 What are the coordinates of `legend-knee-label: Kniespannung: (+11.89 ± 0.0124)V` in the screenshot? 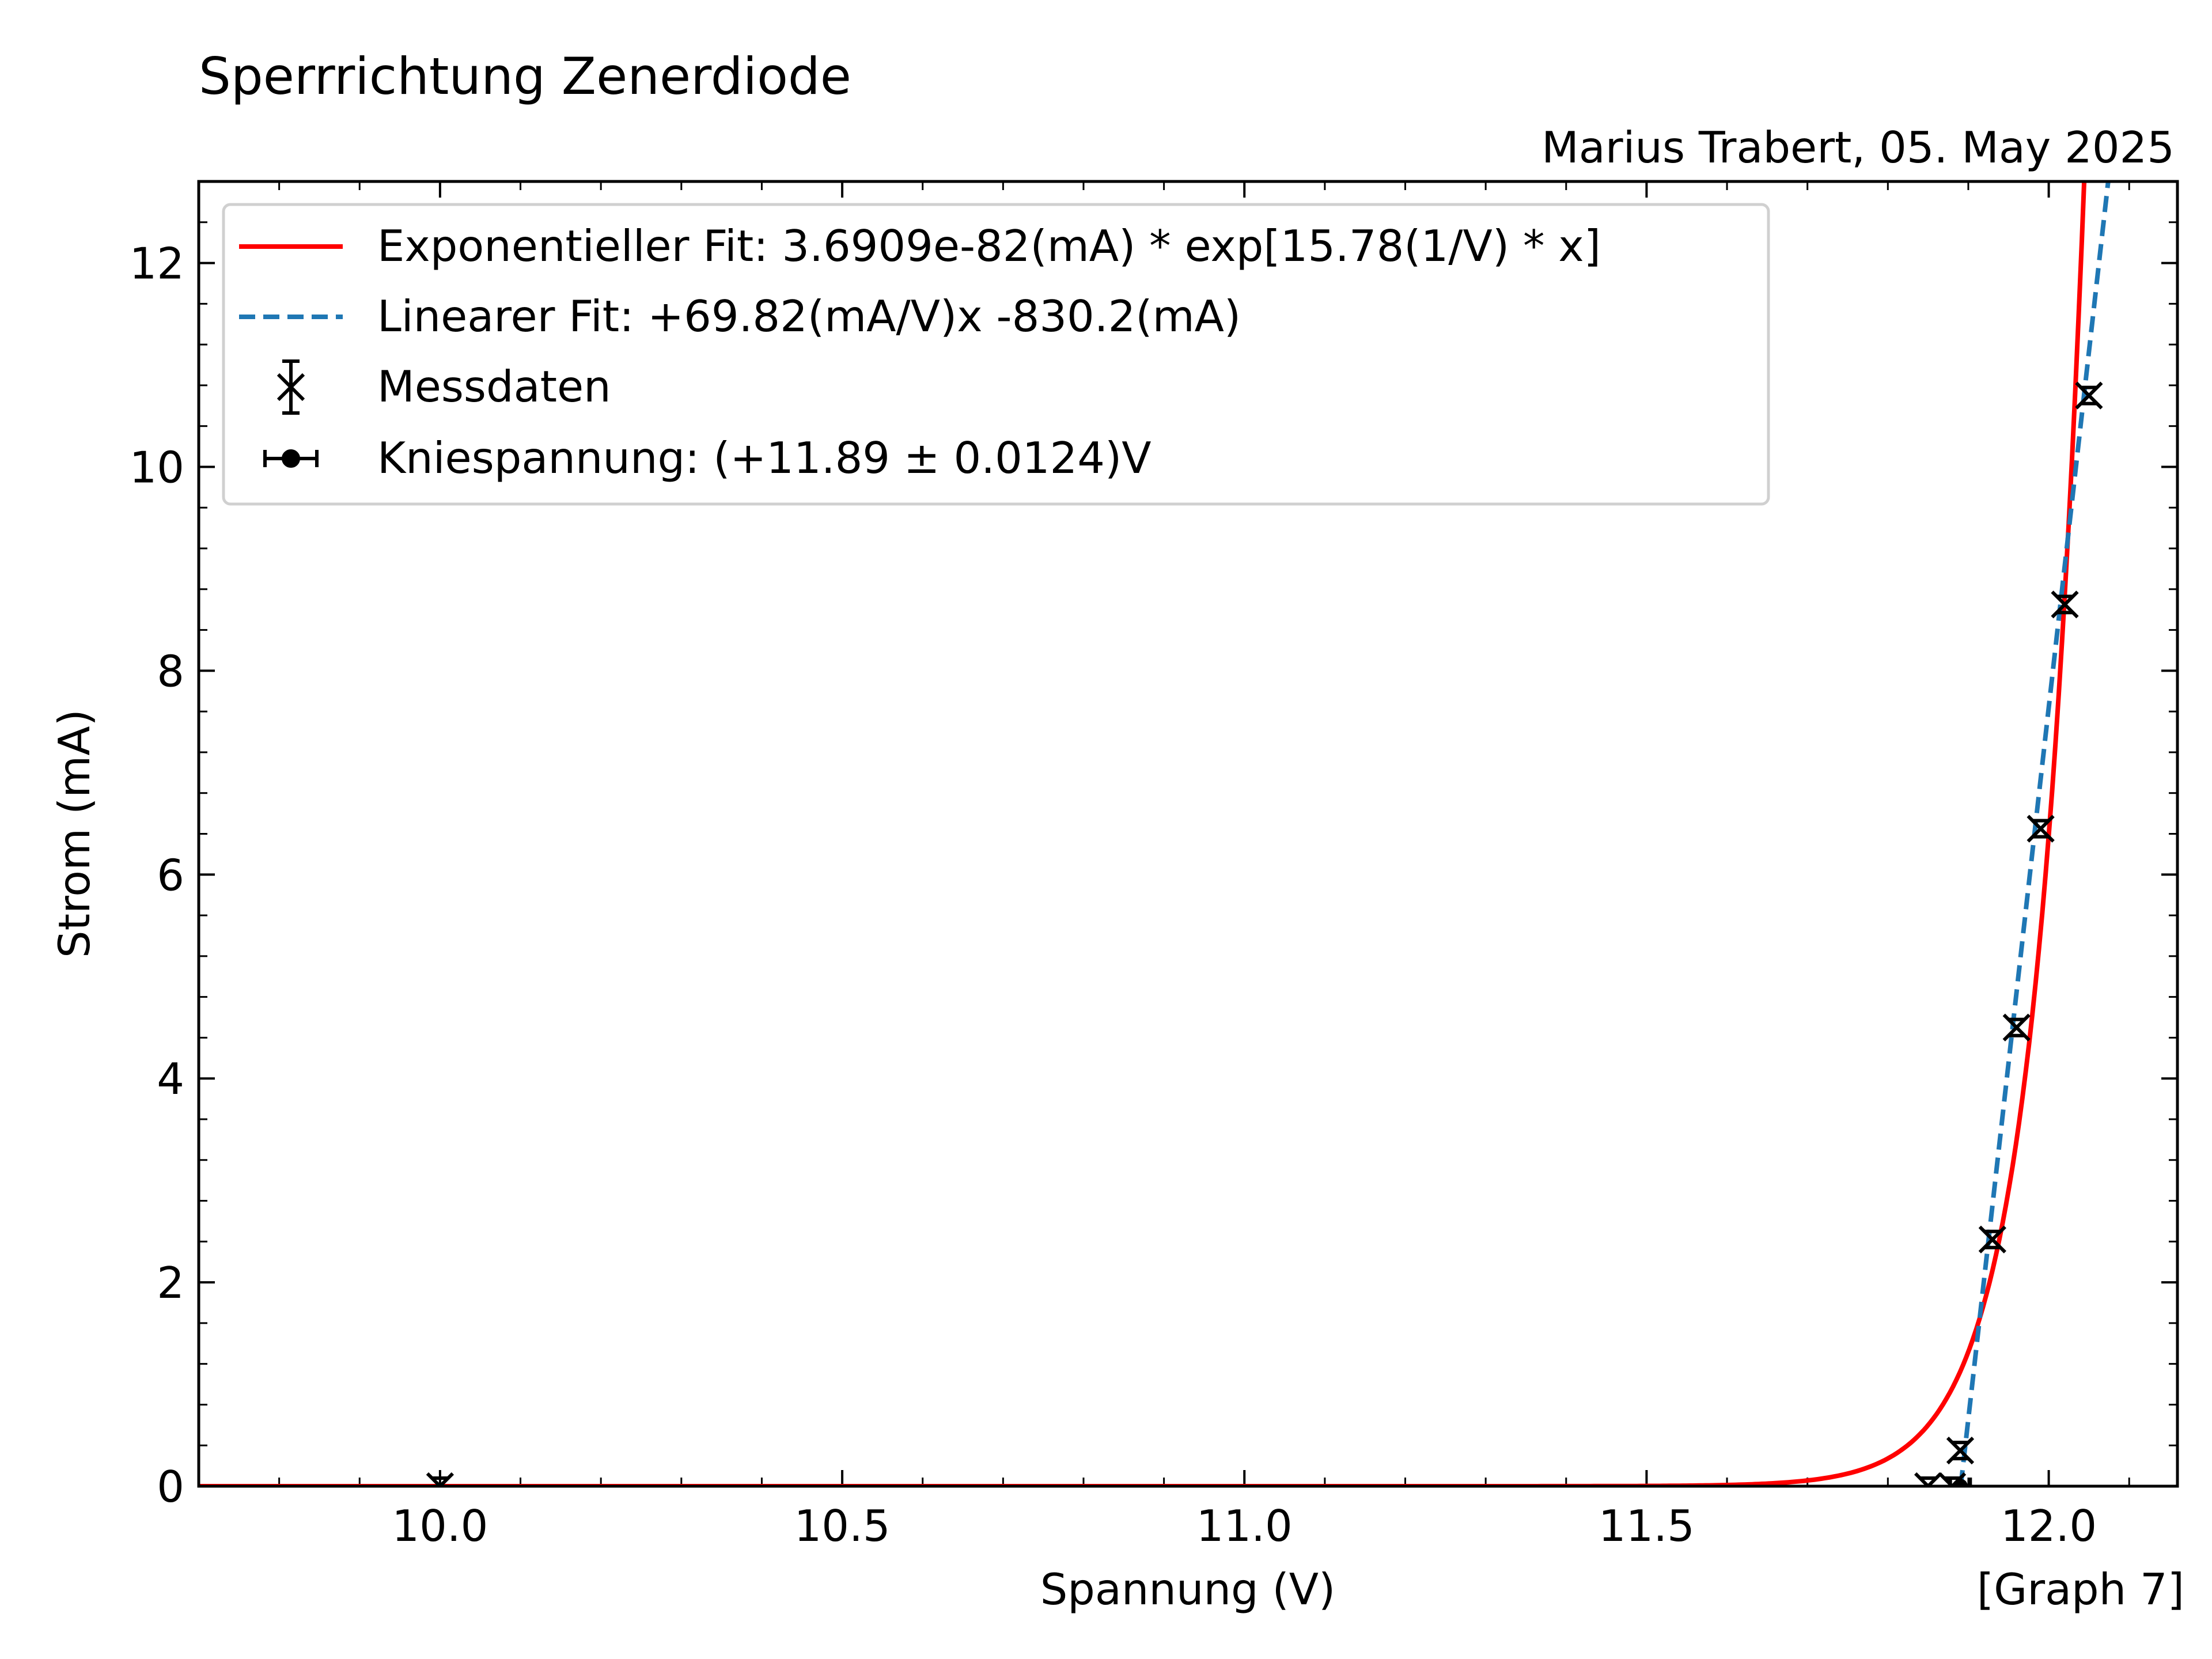 It's located at (764, 458).